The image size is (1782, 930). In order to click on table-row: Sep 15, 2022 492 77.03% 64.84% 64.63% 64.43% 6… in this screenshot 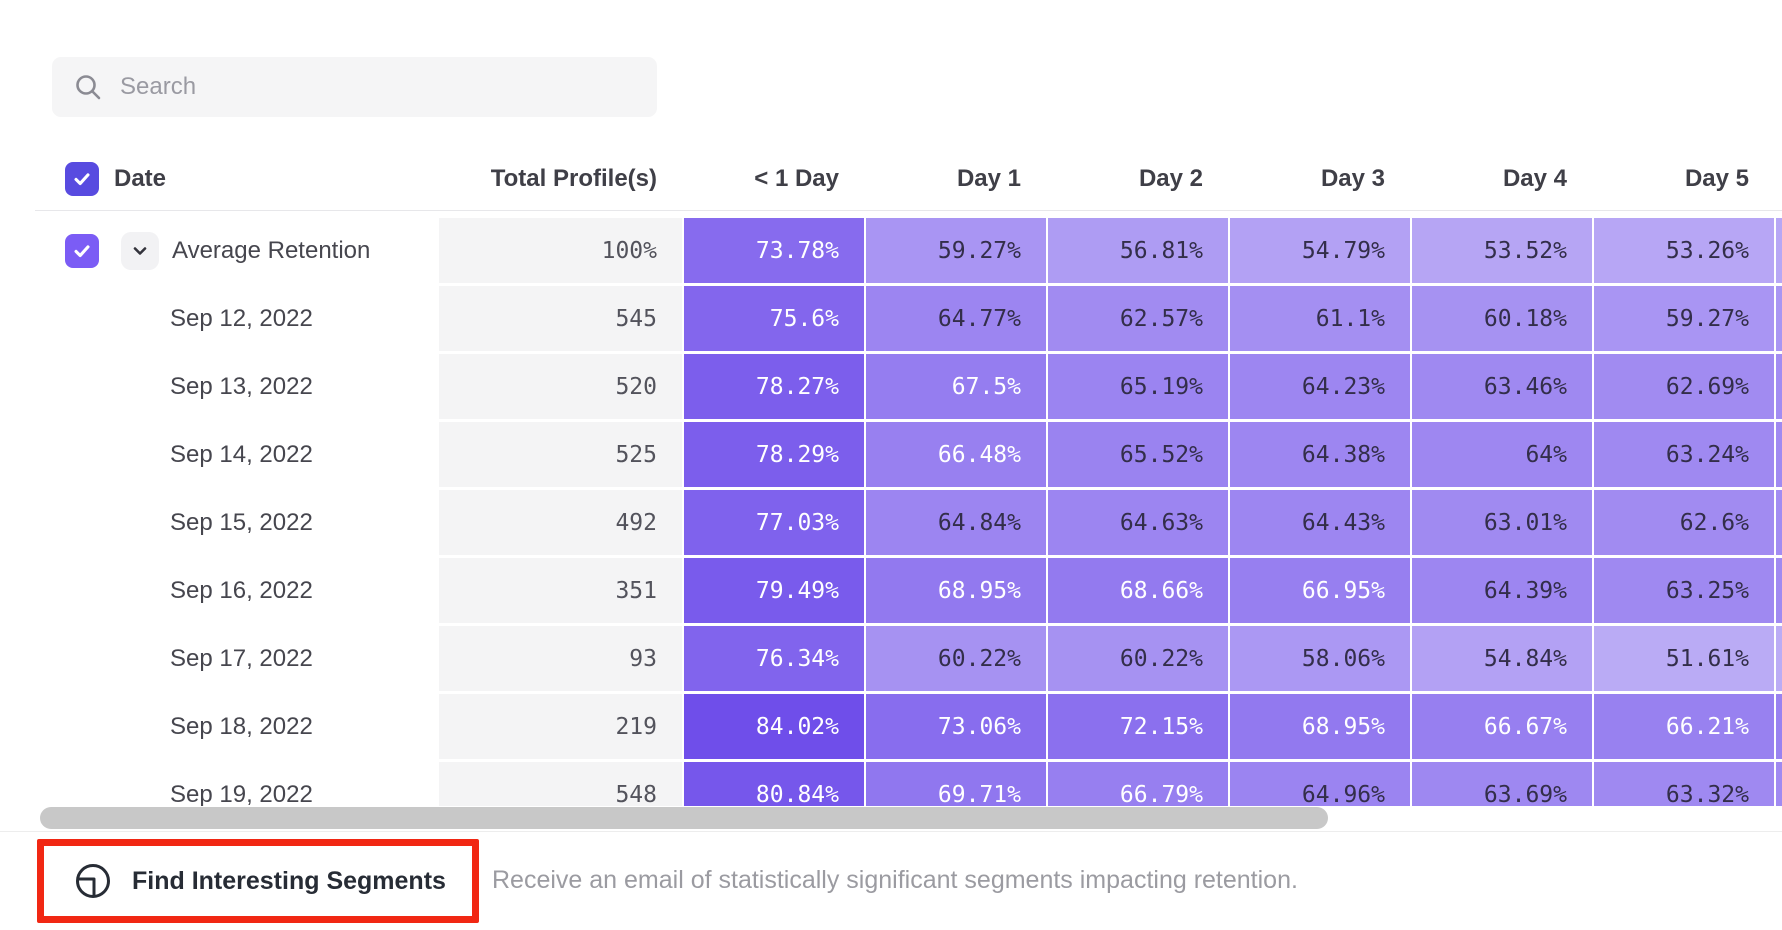, I will do `click(908, 522)`.